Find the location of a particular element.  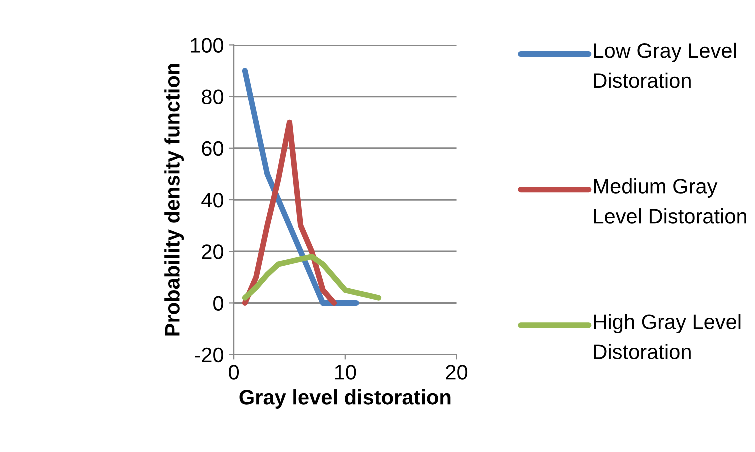

legend-label: Low Gray Level Distoration is located at coordinates (665, 65).